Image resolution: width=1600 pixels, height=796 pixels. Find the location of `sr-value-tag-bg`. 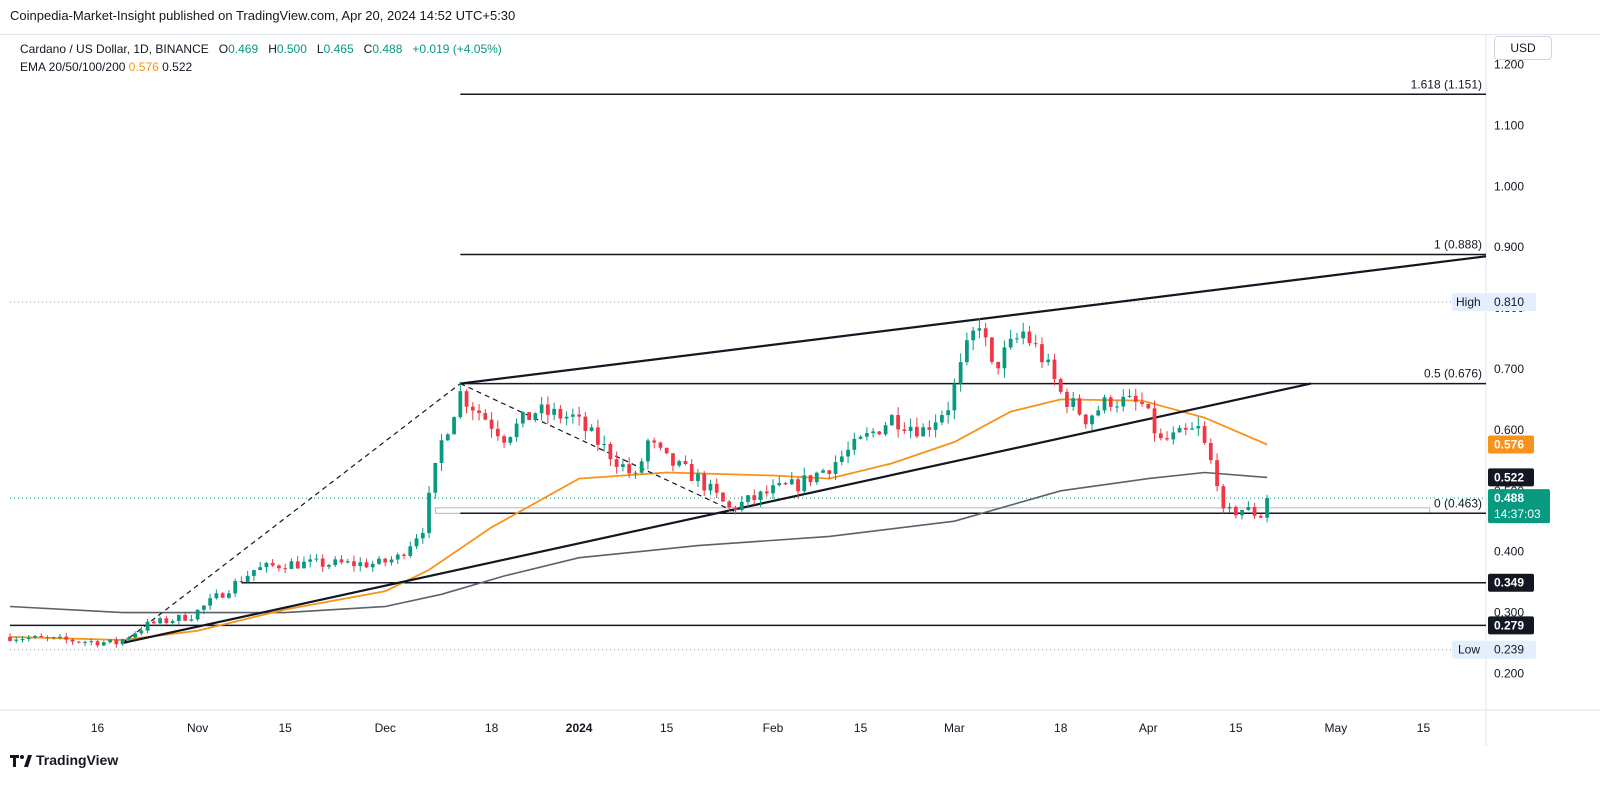

sr-value-tag-bg is located at coordinates (1511, 625).